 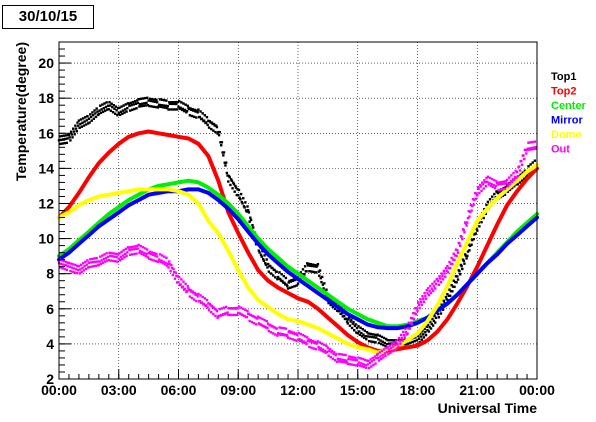 What do you see at coordinates (358, 390) in the screenshot?
I see `x-tick-label: 15:00` at bounding box center [358, 390].